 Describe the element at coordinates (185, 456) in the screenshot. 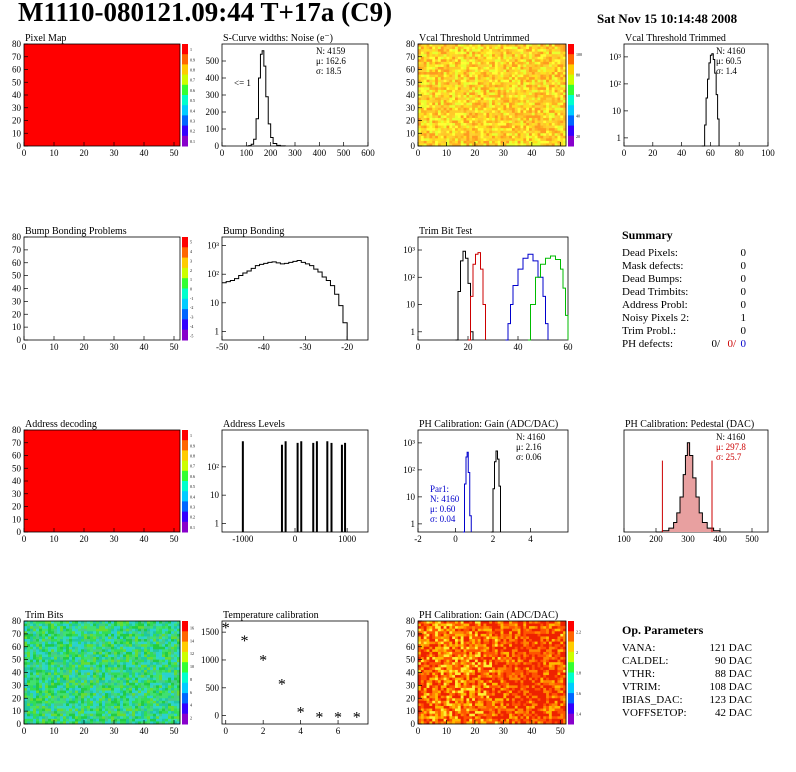

I see `palette-segment` at that location.